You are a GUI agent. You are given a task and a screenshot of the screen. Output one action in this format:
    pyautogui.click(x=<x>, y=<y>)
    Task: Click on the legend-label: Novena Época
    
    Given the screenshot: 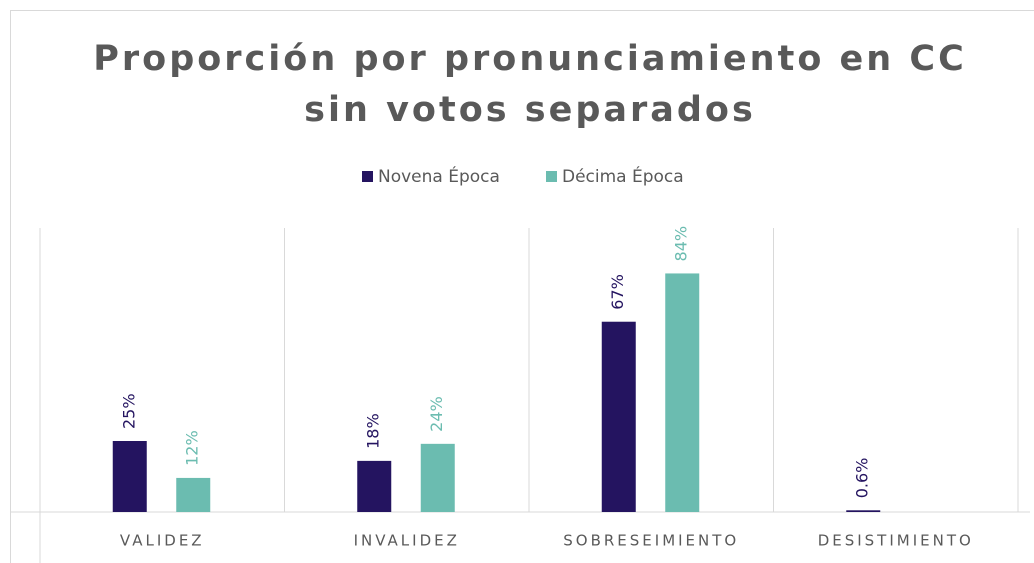 What is the action you would take?
    pyautogui.click(x=439, y=176)
    